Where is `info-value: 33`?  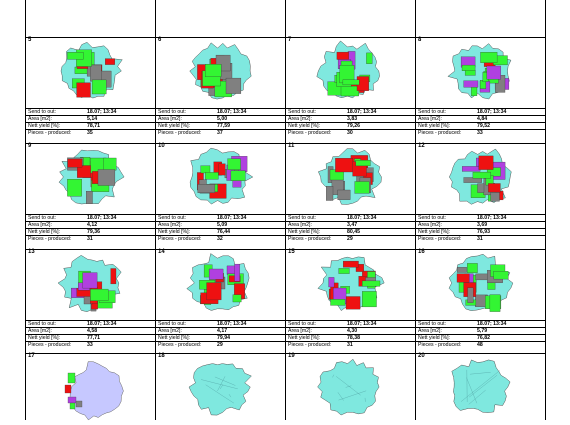
info-value: 33 is located at coordinates (480, 133).